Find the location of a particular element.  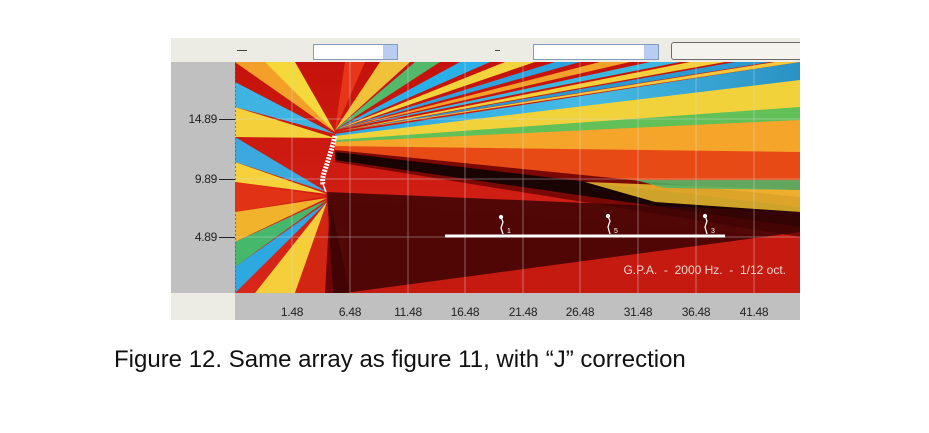

x-tick-label: 36.48 is located at coordinates (696, 312).